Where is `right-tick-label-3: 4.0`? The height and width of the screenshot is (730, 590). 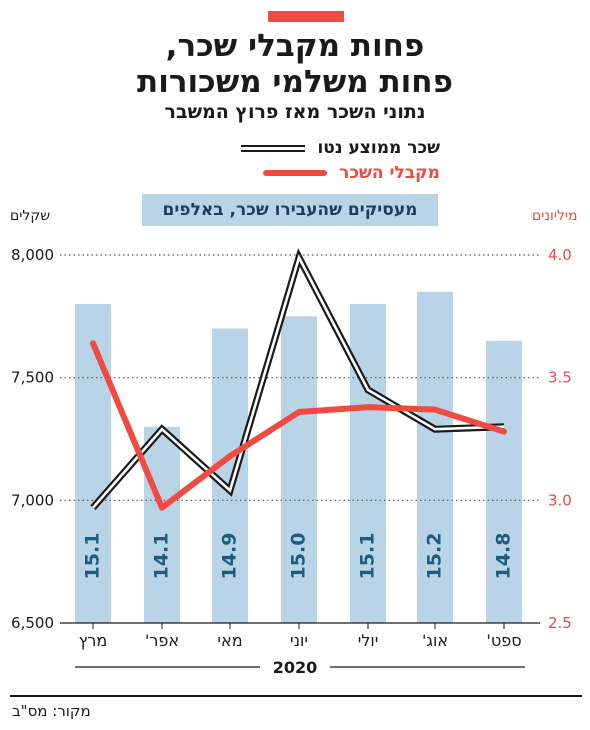
right-tick-label-3: 4.0 is located at coordinates (560, 255).